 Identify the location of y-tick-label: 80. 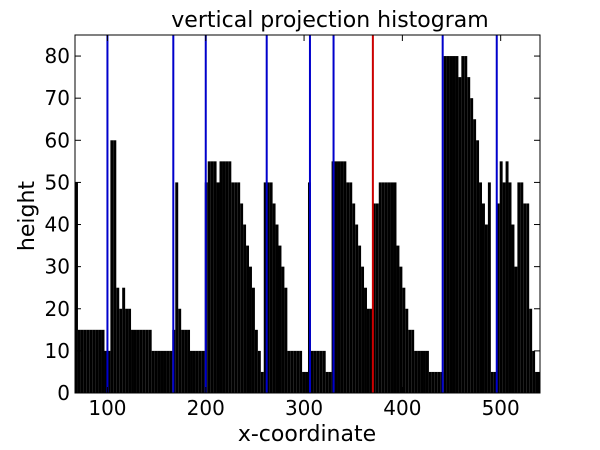
(57, 56).